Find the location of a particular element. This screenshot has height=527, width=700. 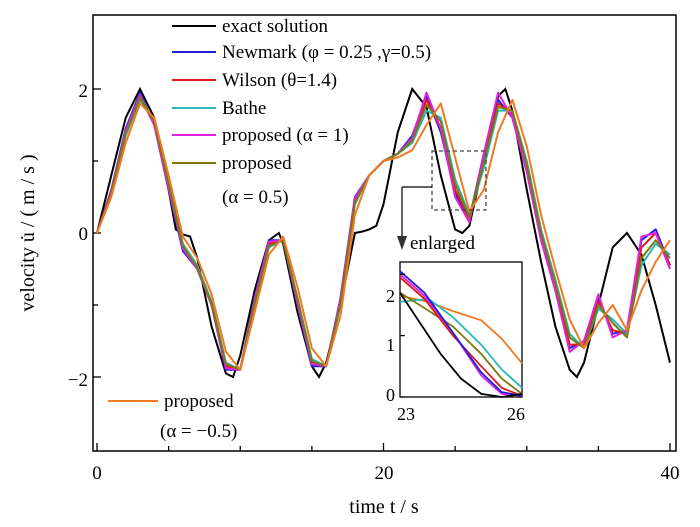

inset-frame is located at coordinates (461, 329).